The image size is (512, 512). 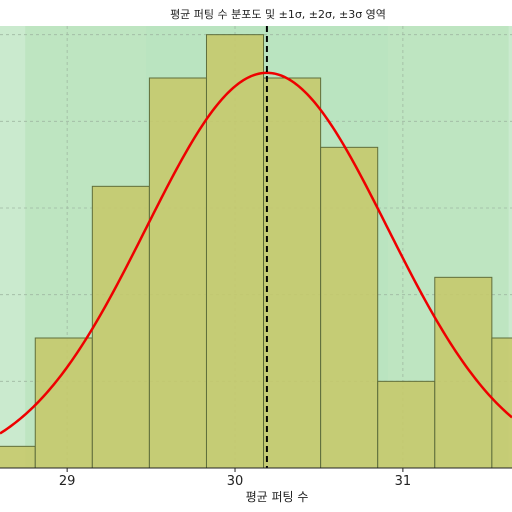 What do you see at coordinates (67, 481) in the screenshot?
I see `x-tick-label: 29` at bounding box center [67, 481].